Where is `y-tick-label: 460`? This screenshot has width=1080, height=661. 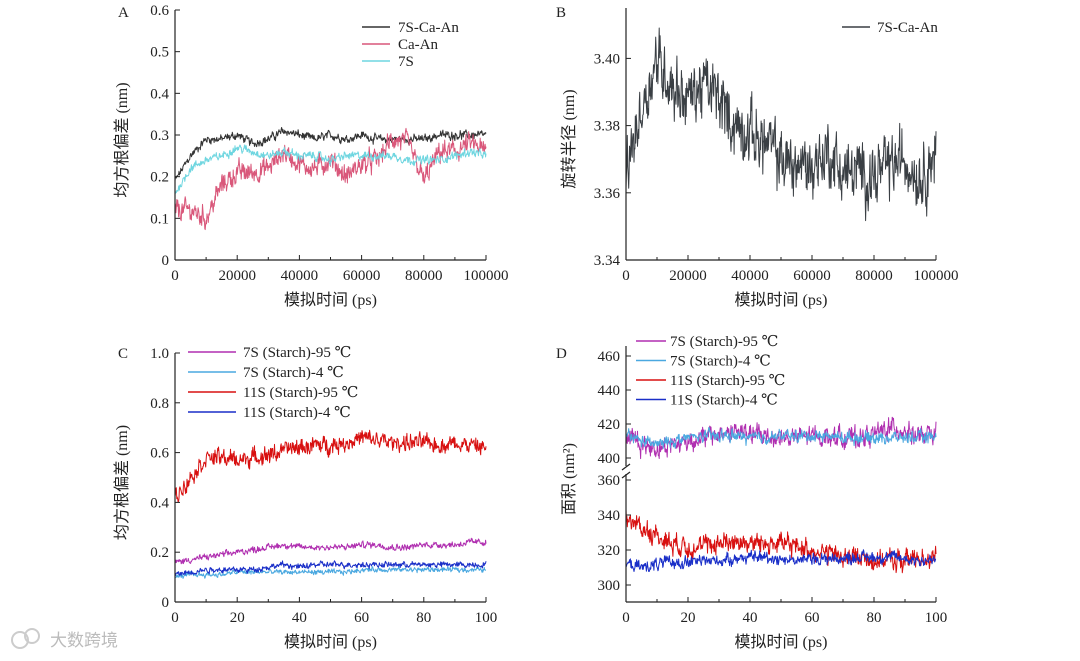 y-tick-label: 460 is located at coordinates (609, 357).